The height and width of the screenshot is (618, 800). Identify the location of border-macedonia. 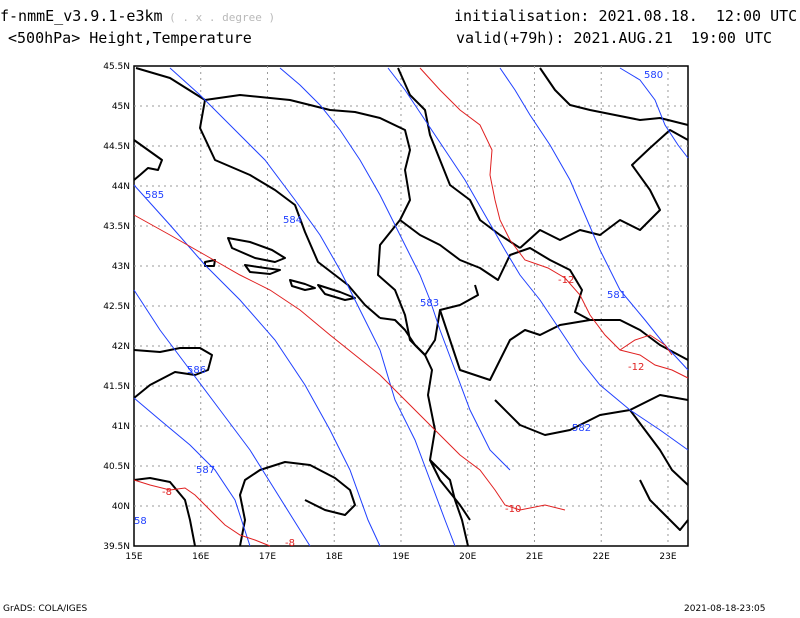
(564, 345).